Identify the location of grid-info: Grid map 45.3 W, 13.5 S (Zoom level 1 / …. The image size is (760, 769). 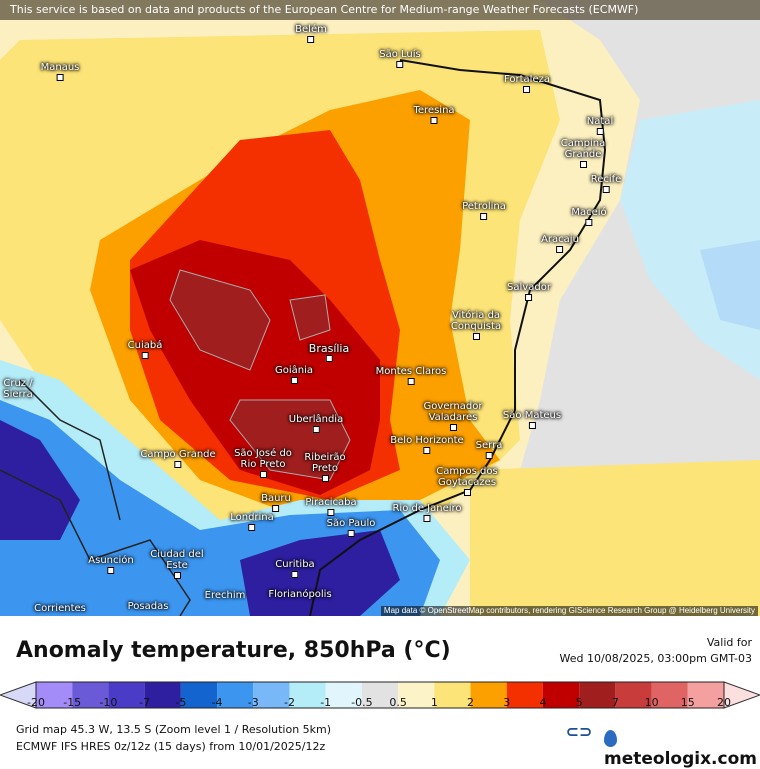
(174, 729).